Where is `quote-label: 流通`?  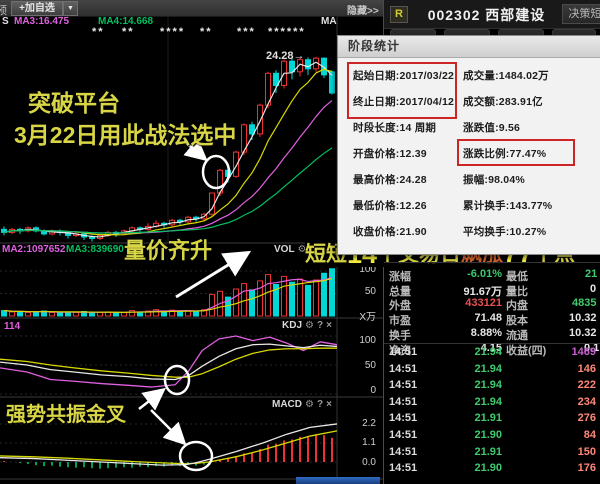
quote-label: 流通 is located at coordinates (517, 335).